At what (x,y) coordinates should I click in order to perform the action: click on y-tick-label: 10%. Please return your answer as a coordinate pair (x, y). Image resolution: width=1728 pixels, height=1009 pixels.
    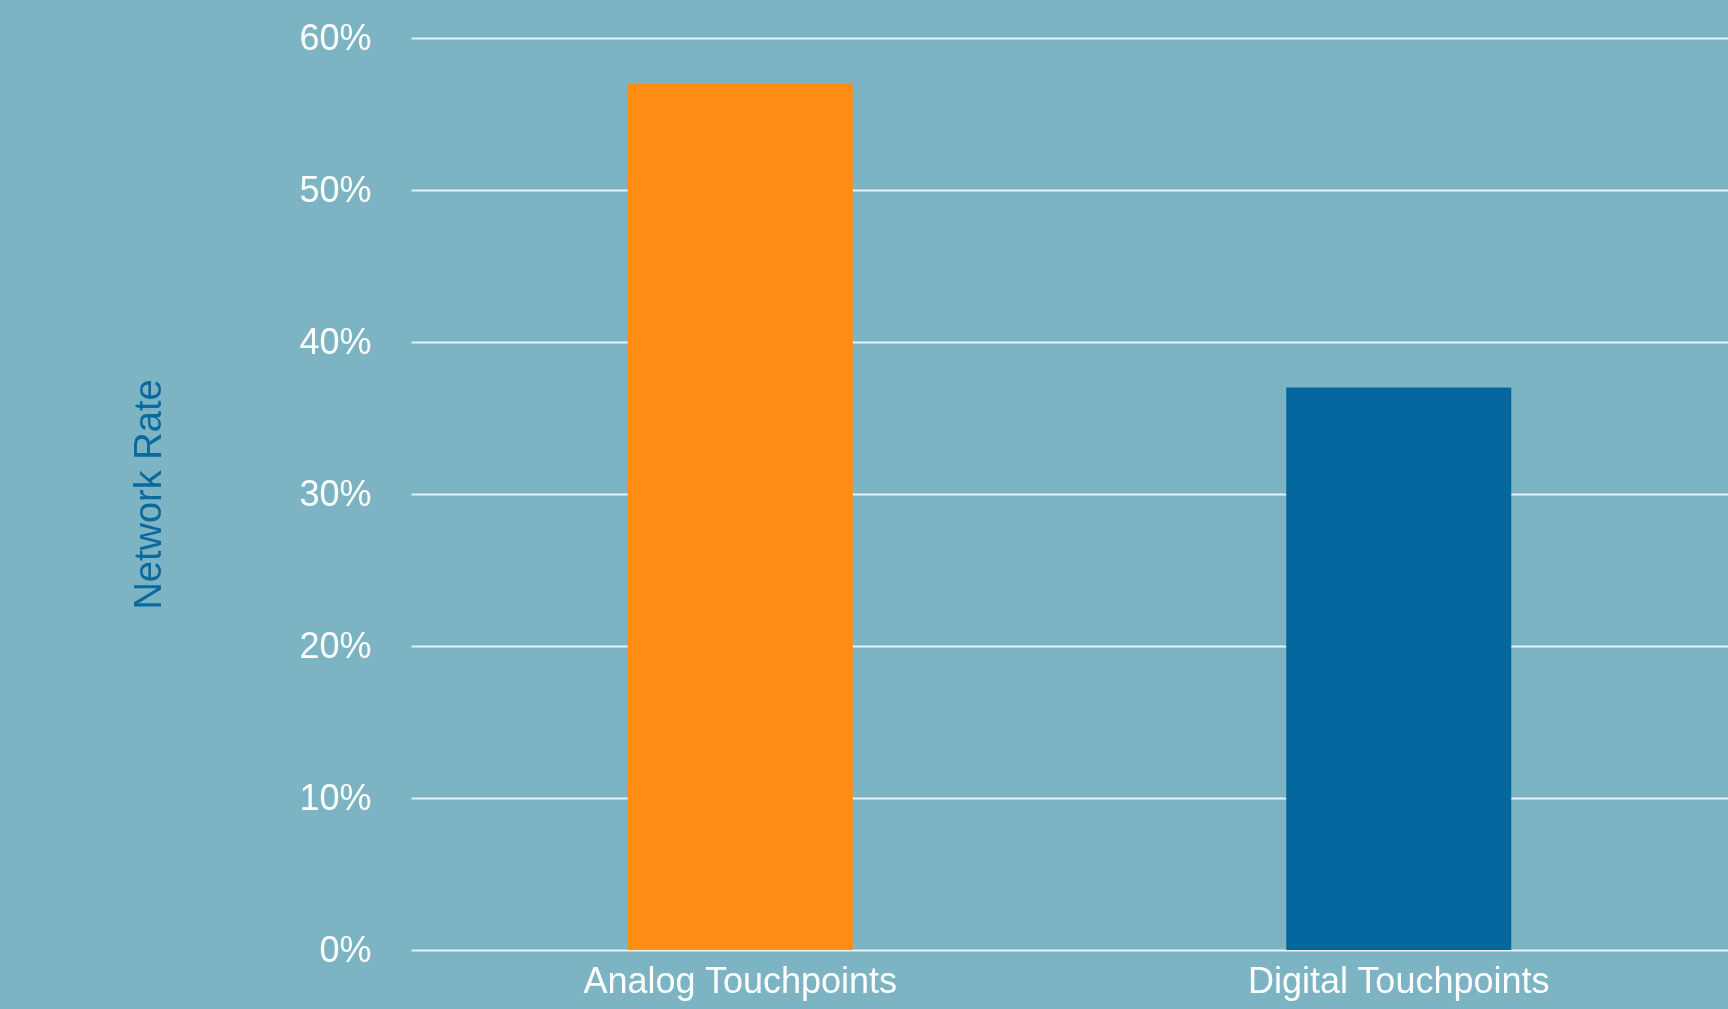
    Looking at the image, I should click on (335, 797).